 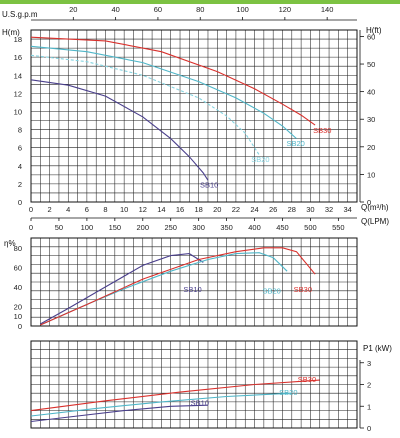 I want to click on lpm-tick-label: 100, so click(x=87, y=227).